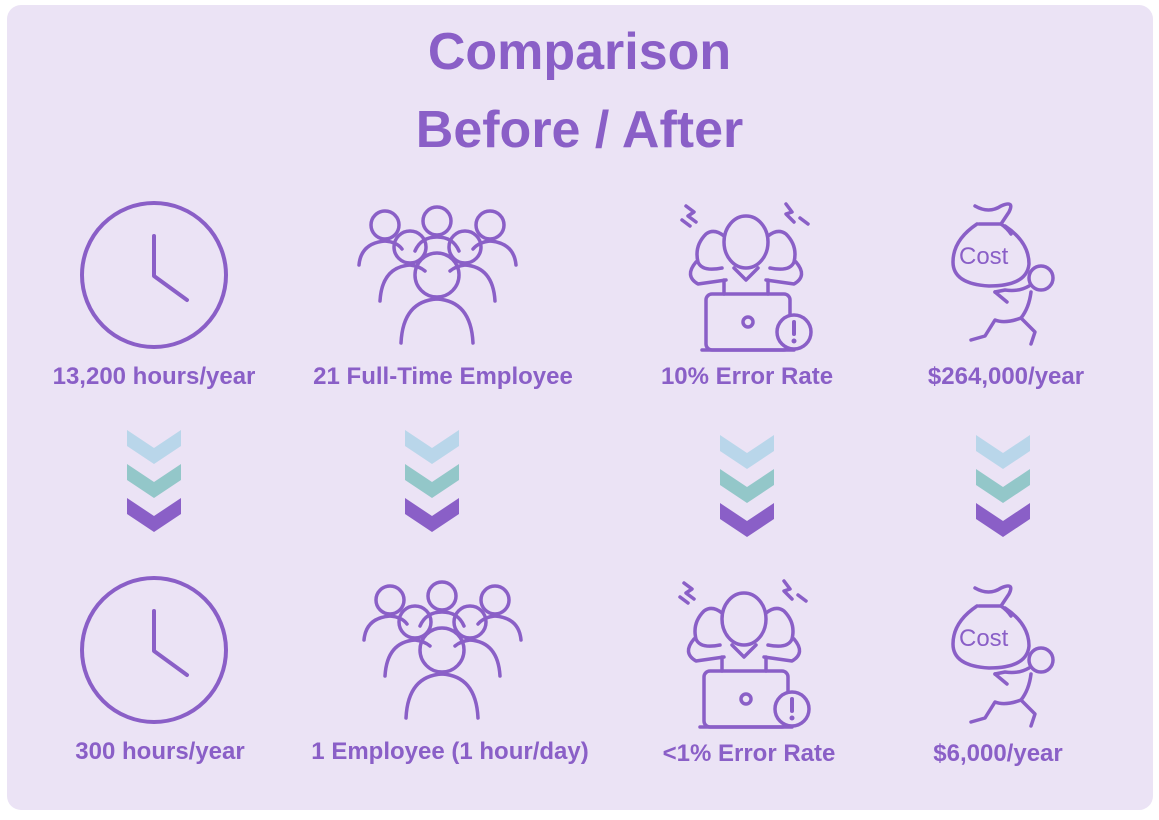 Image resolution: width=1159 pixels, height=820 pixels. What do you see at coordinates (579, 130) in the screenshot?
I see `page-subtitle: Before / After` at bounding box center [579, 130].